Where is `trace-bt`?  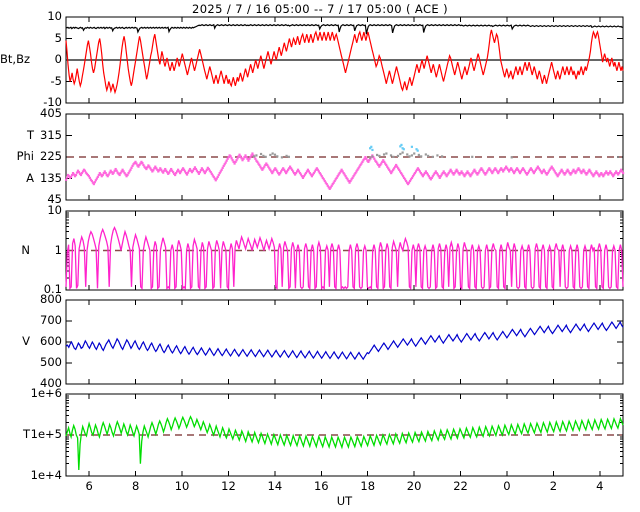
trace-bt is located at coordinates (344, 29).